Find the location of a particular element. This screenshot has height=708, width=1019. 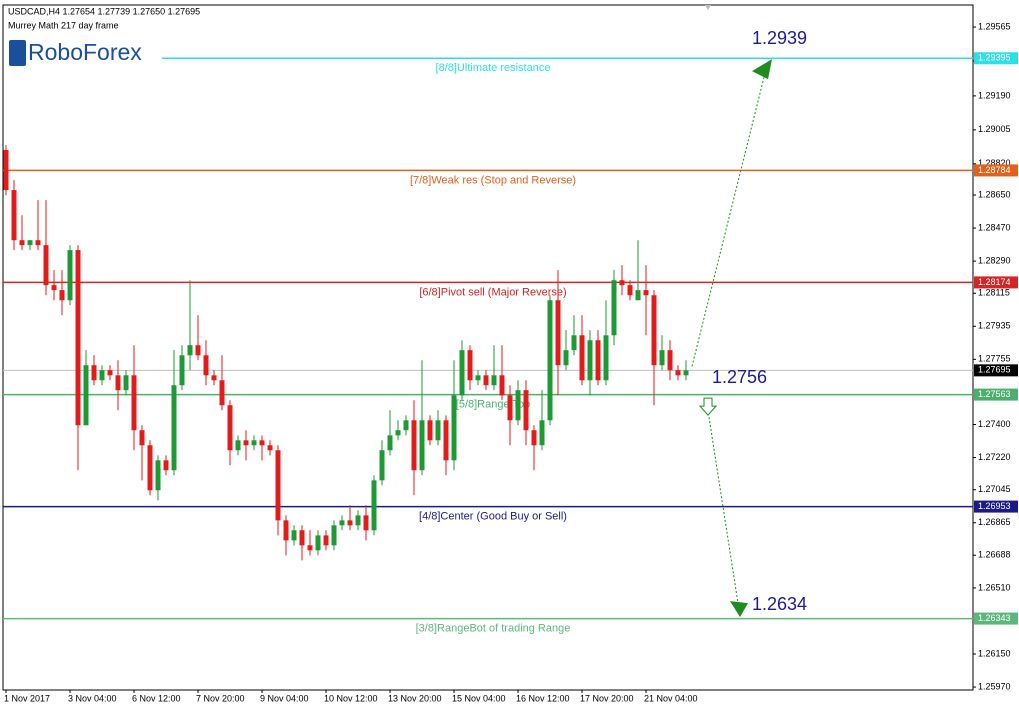

level-tag-label: 1.29395 is located at coordinates (994, 58).